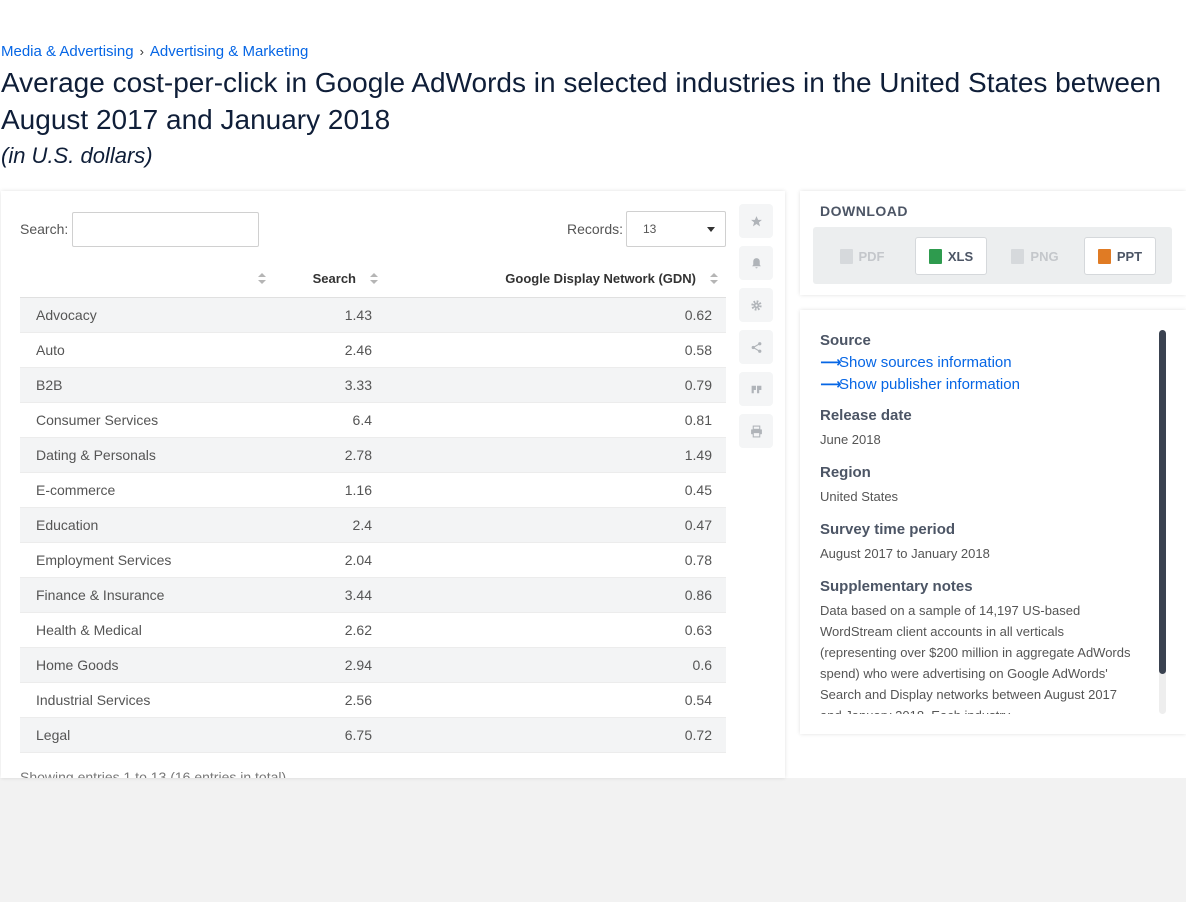 Image resolution: width=1186 pixels, height=902 pixels. I want to click on cell-category: Auto, so click(147, 350).